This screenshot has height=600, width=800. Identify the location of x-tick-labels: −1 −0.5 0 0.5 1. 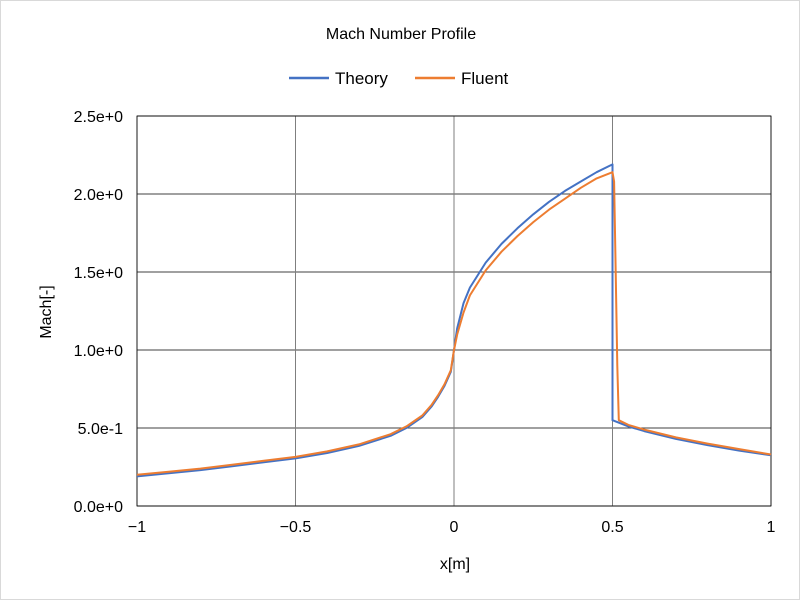
(452, 527).